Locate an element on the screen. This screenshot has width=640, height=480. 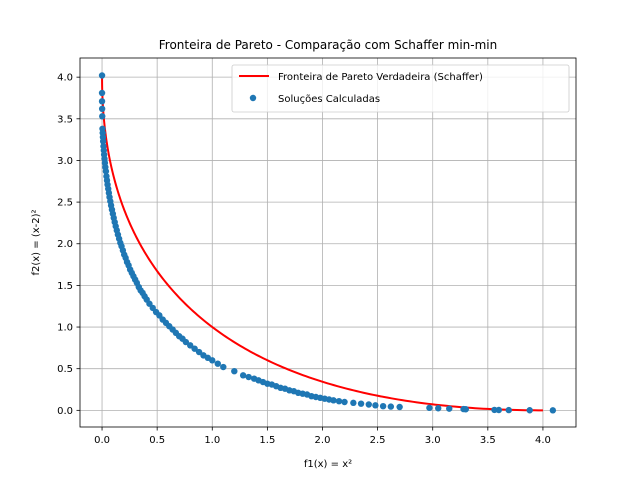
y-tick-label: 4.0 is located at coordinates (65, 78).